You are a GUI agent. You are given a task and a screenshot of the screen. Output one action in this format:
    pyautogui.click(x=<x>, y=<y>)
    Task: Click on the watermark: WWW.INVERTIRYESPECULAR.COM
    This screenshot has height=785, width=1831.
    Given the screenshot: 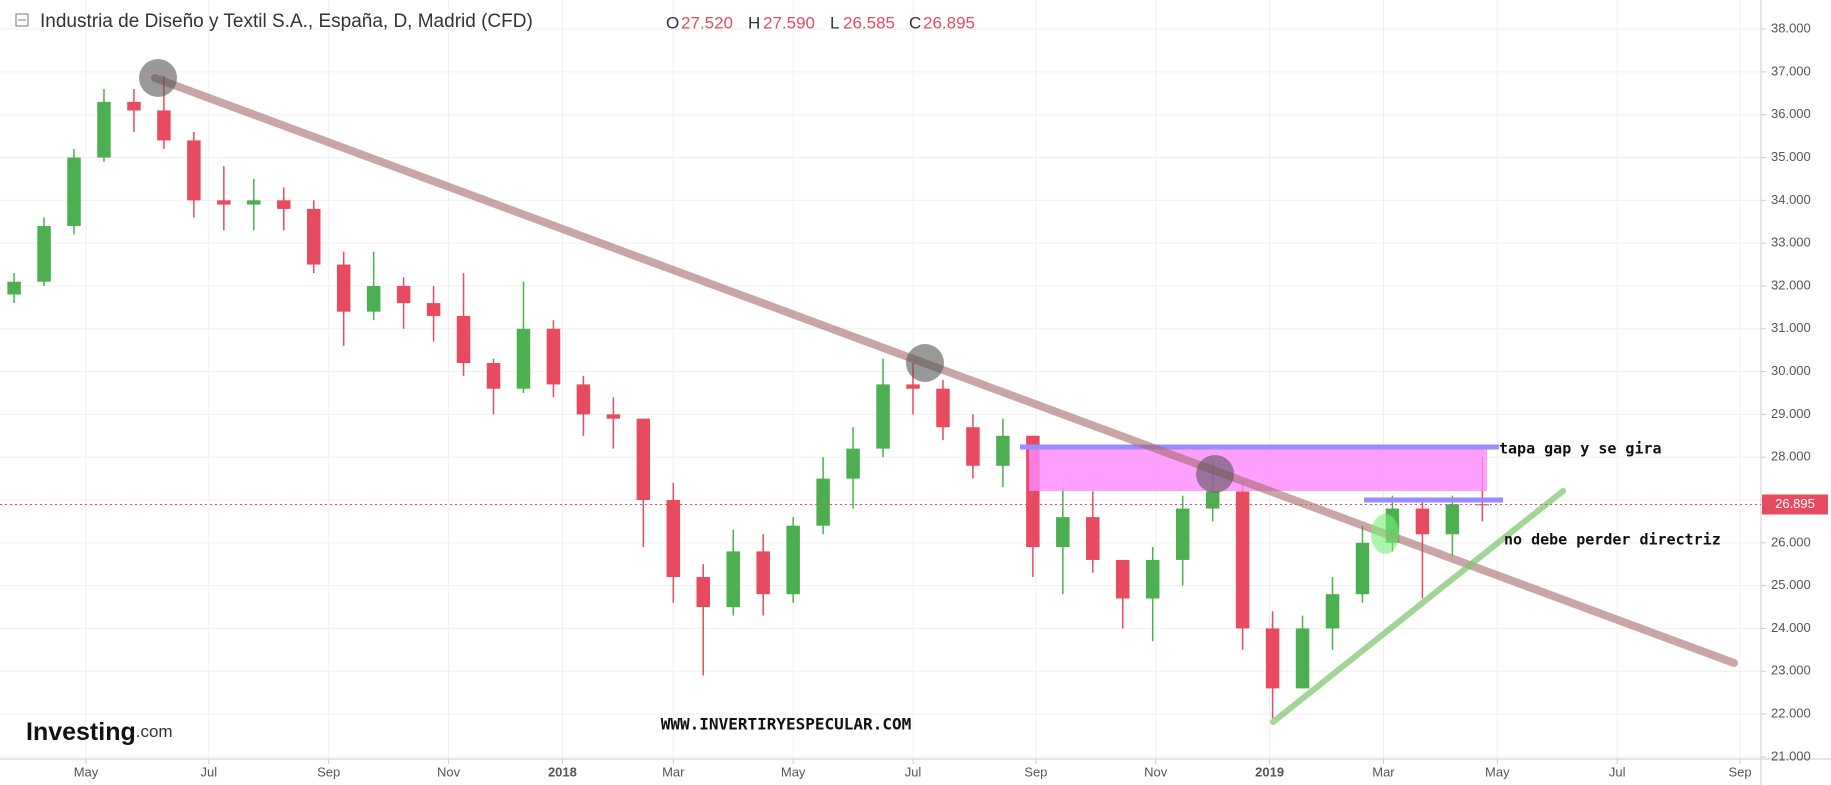 What is the action you would take?
    pyautogui.click(x=786, y=724)
    